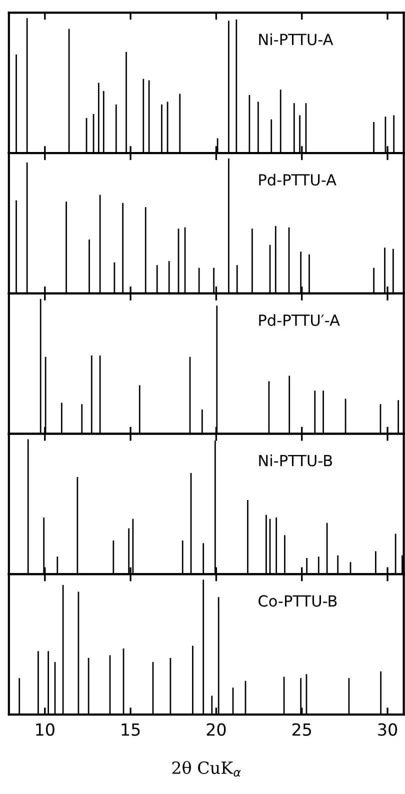 Image resolution: width=405 pixels, height=794 pixels. What do you see at coordinates (296, 39) in the screenshot?
I see `annotation: Ni-PTTU-A` at bounding box center [296, 39].